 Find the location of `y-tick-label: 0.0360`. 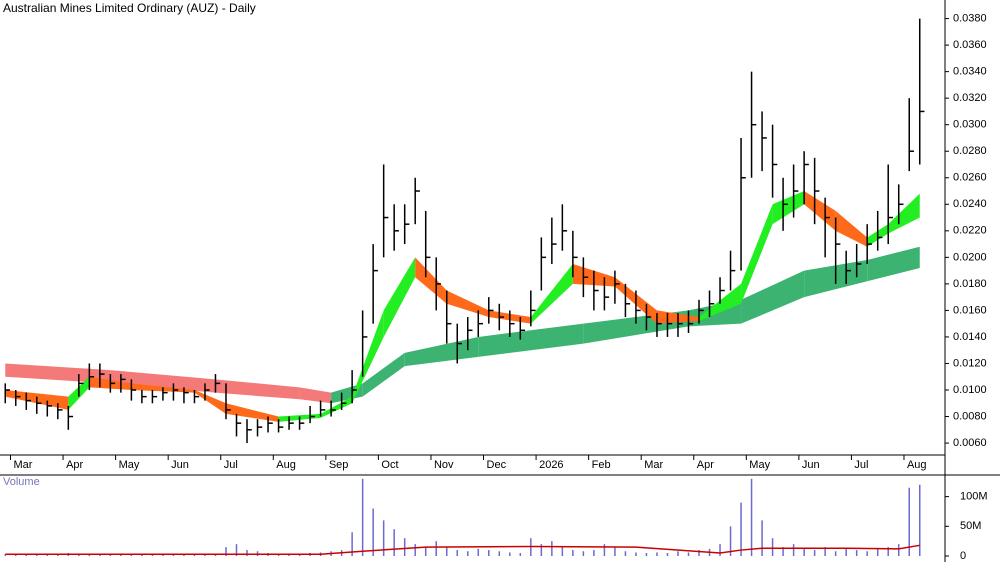

y-tick-label: 0.0360 is located at coordinates (970, 45).